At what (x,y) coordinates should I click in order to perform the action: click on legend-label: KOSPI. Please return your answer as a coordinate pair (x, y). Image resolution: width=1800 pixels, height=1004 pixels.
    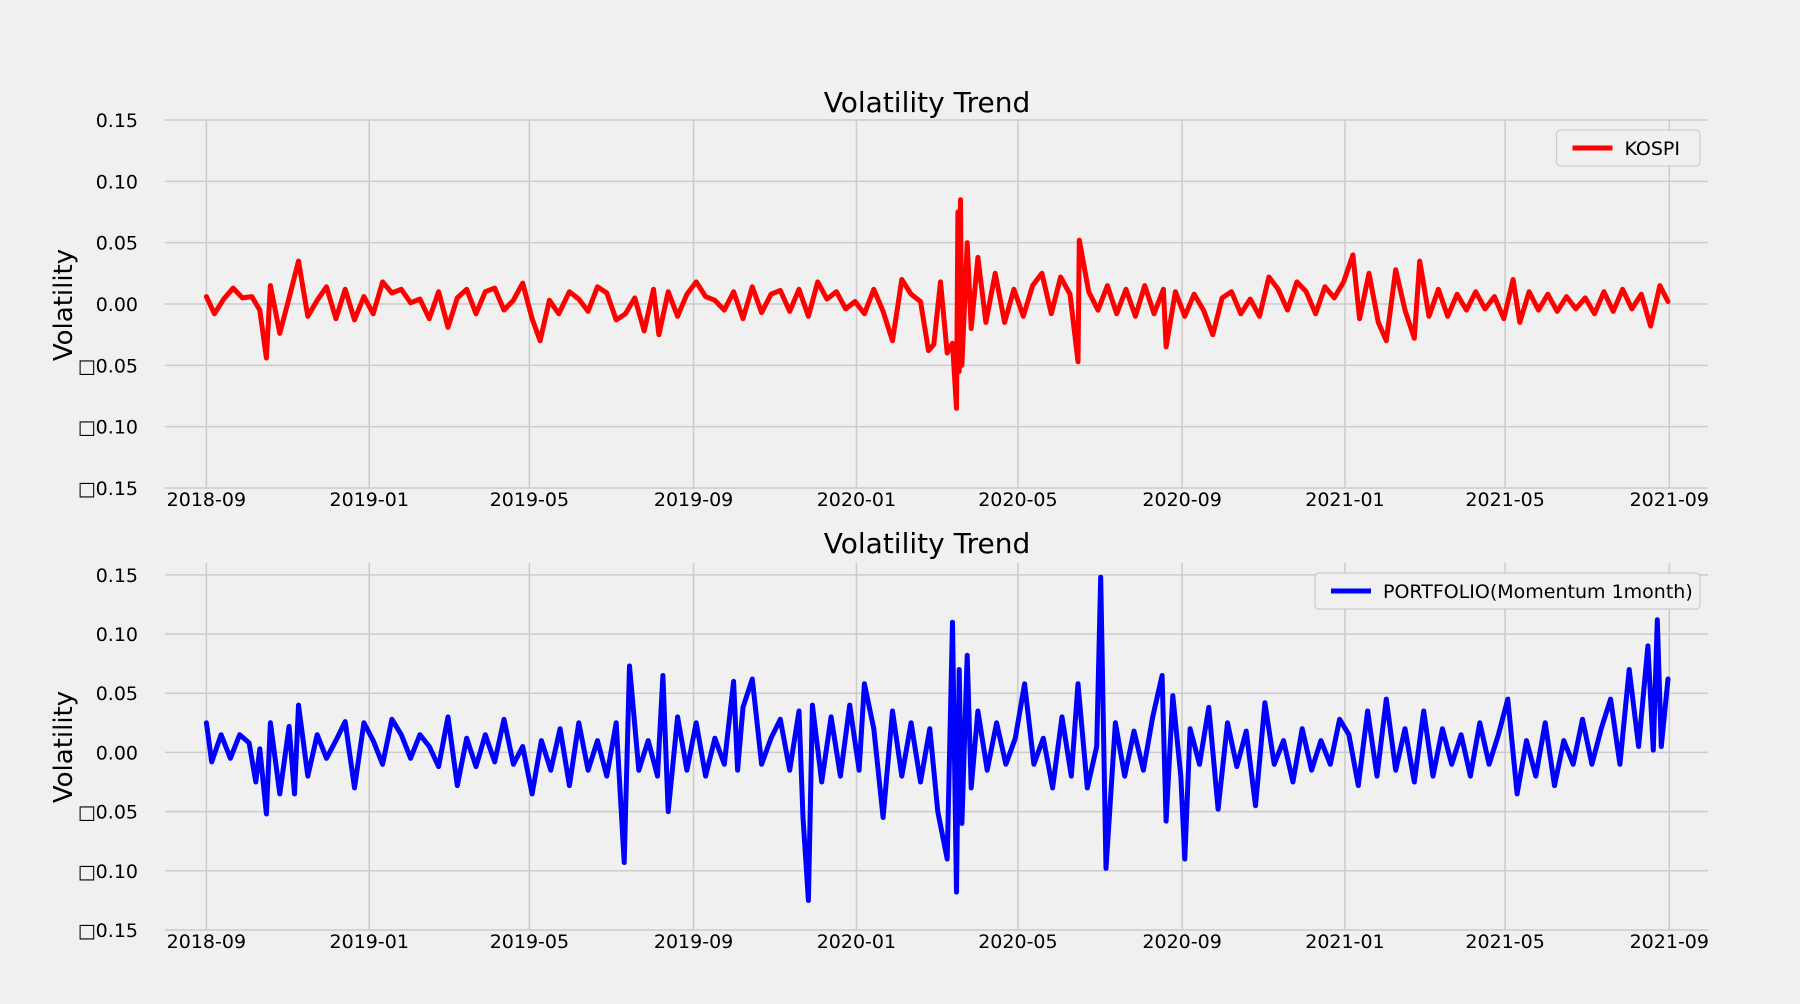
    Looking at the image, I should click on (1653, 149).